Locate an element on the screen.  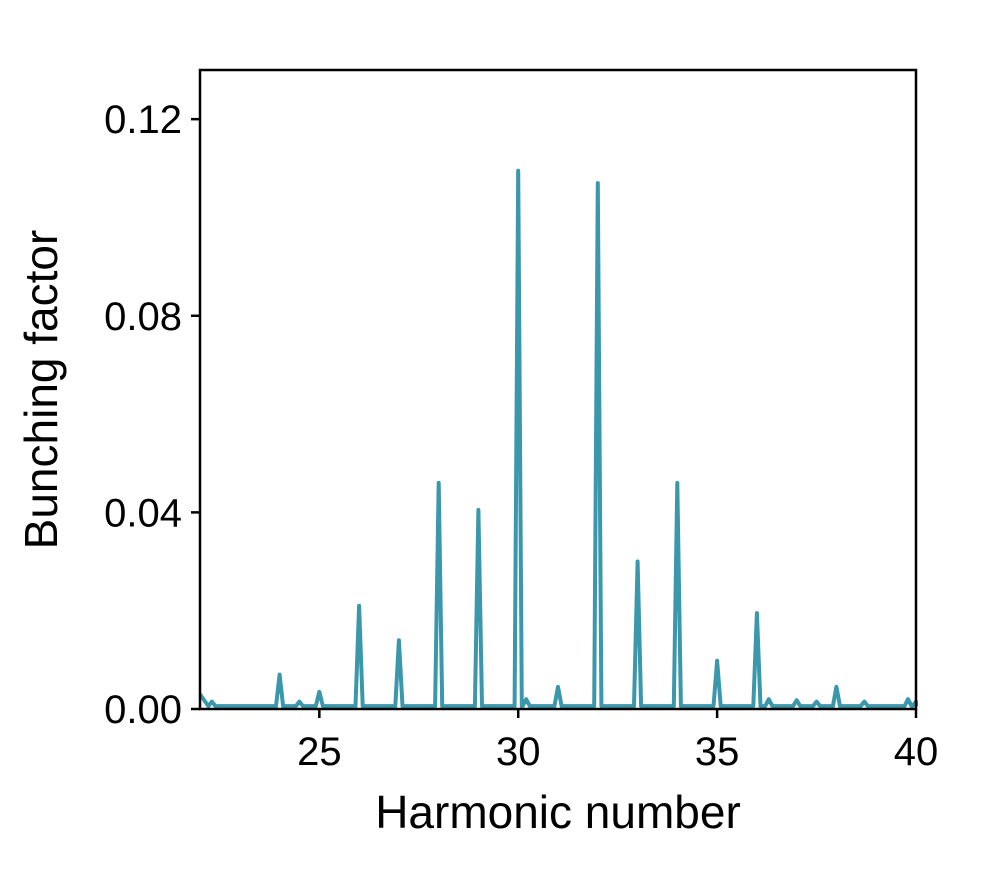
x-tick-label: 35 is located at coordinates (717, 752).